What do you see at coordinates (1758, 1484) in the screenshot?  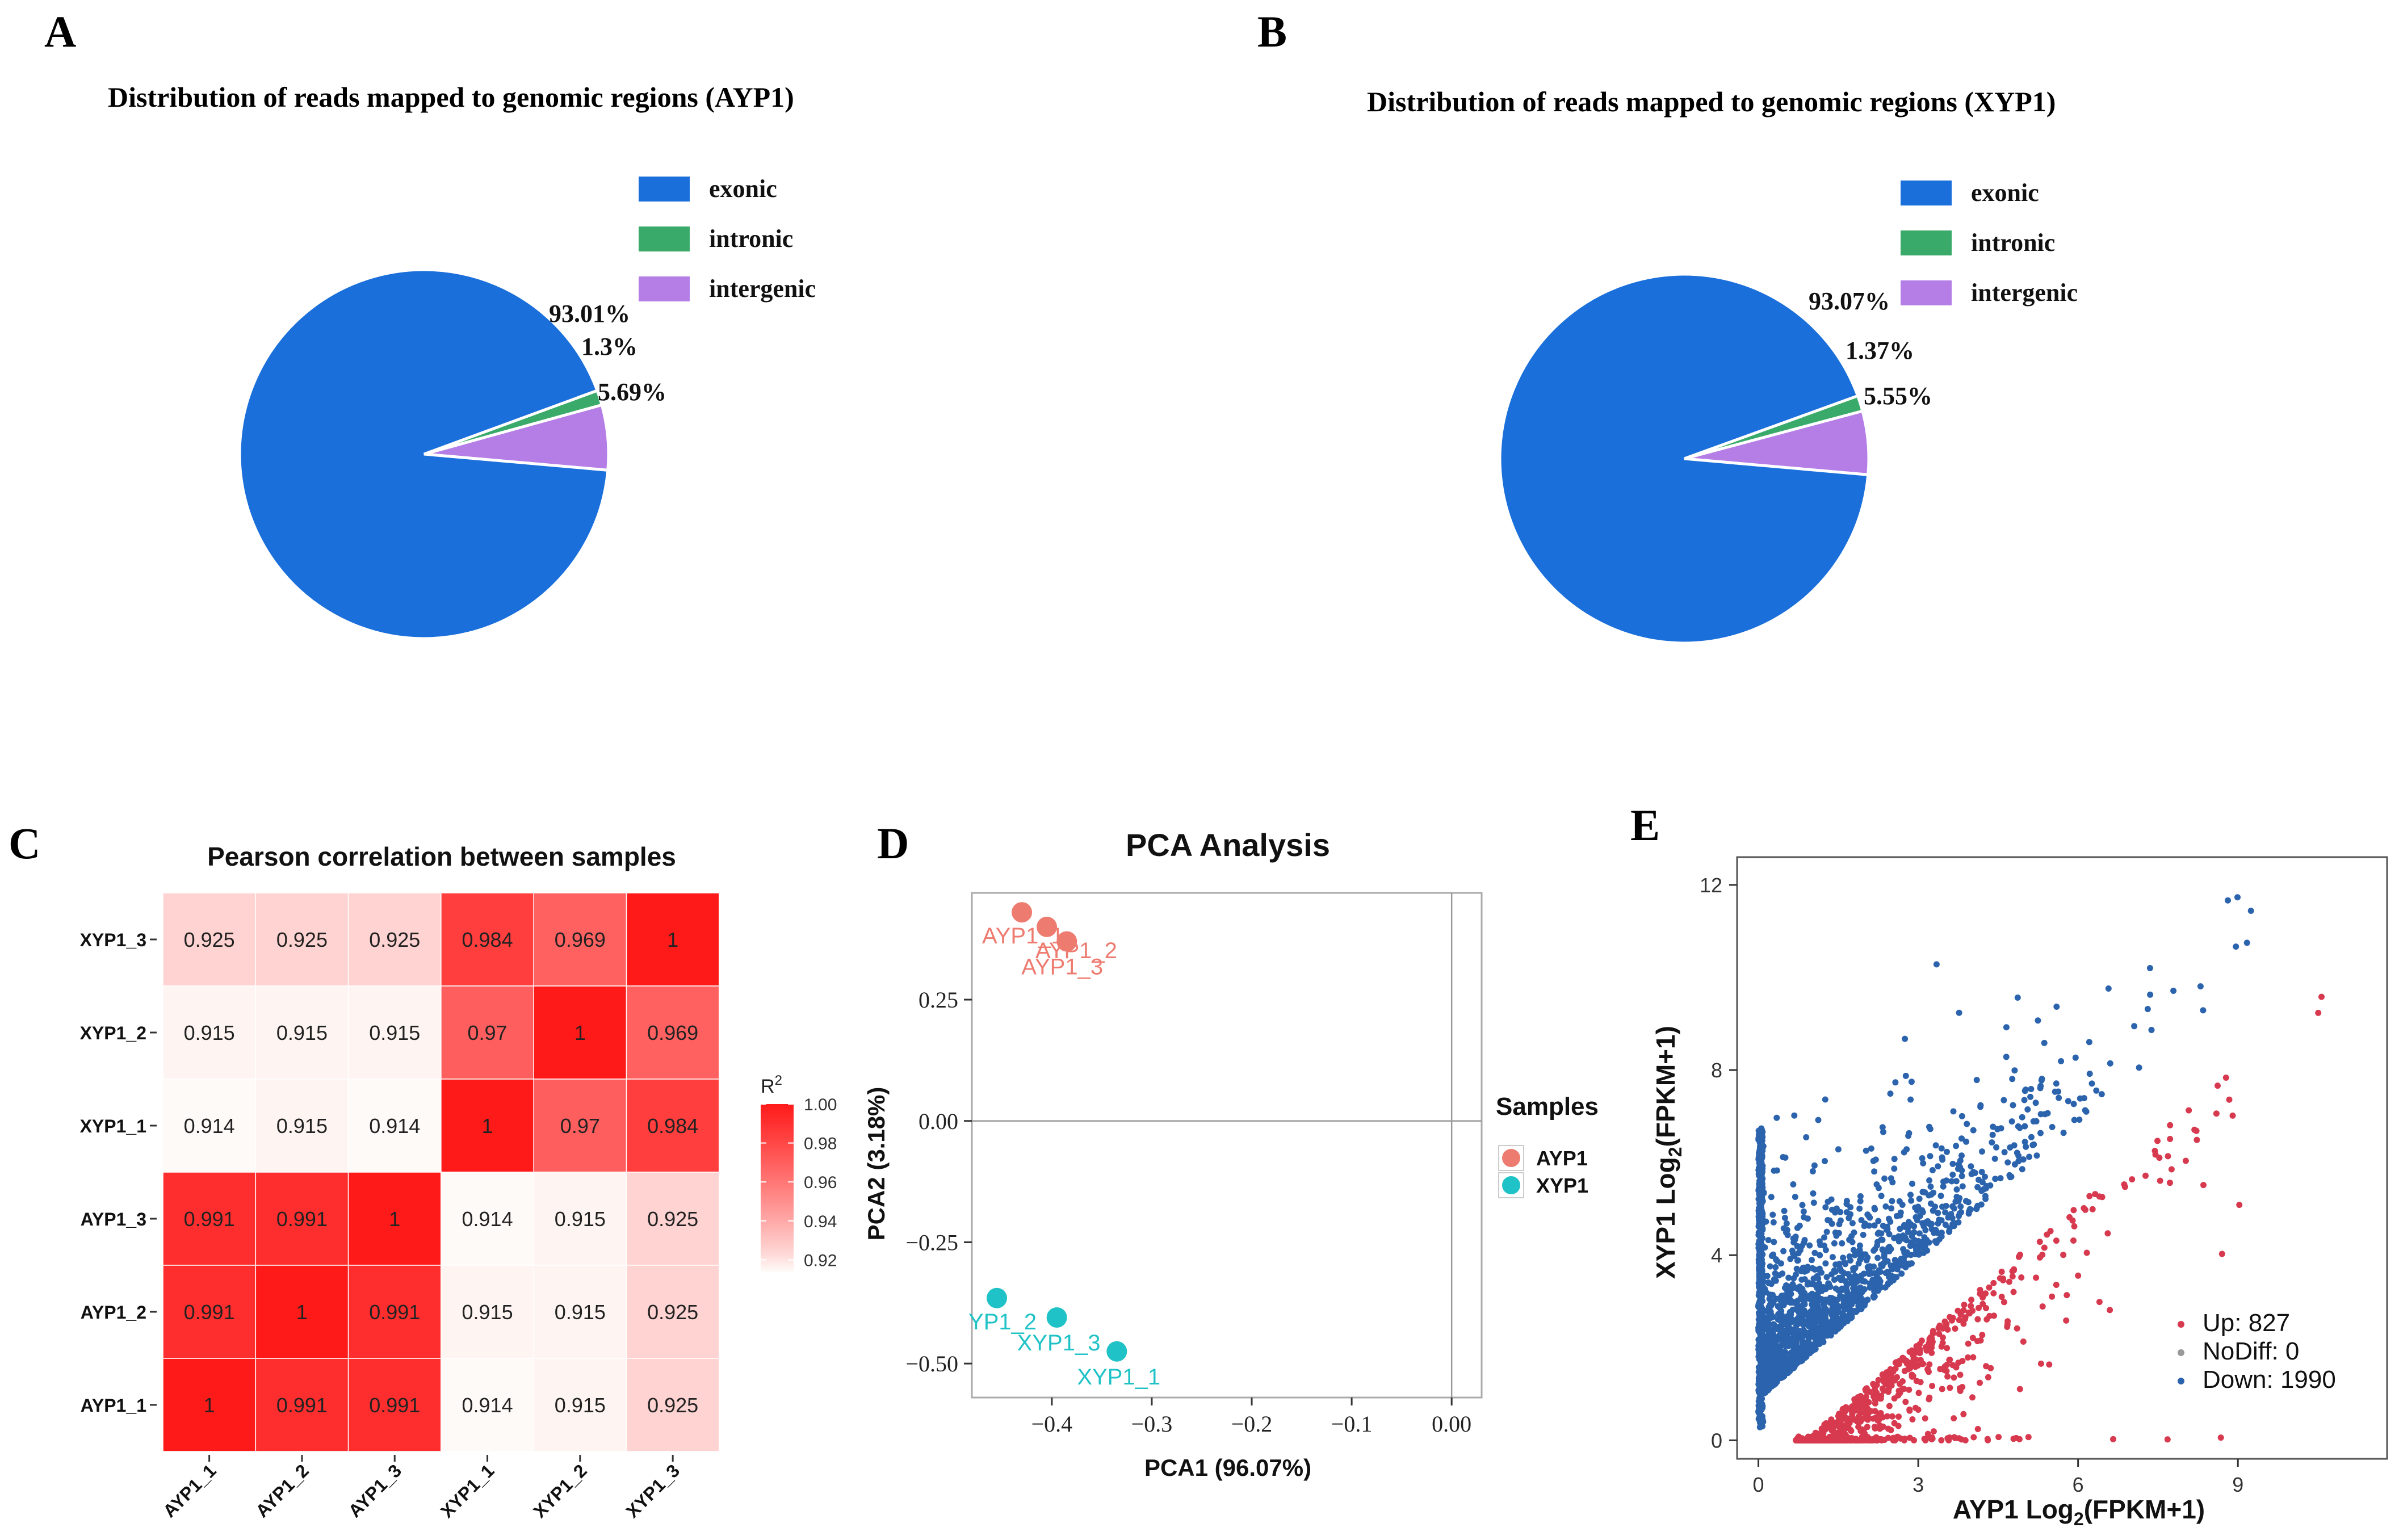 I see `scatter-x-tick-label: 0` at bounding box center [1758, 1484].